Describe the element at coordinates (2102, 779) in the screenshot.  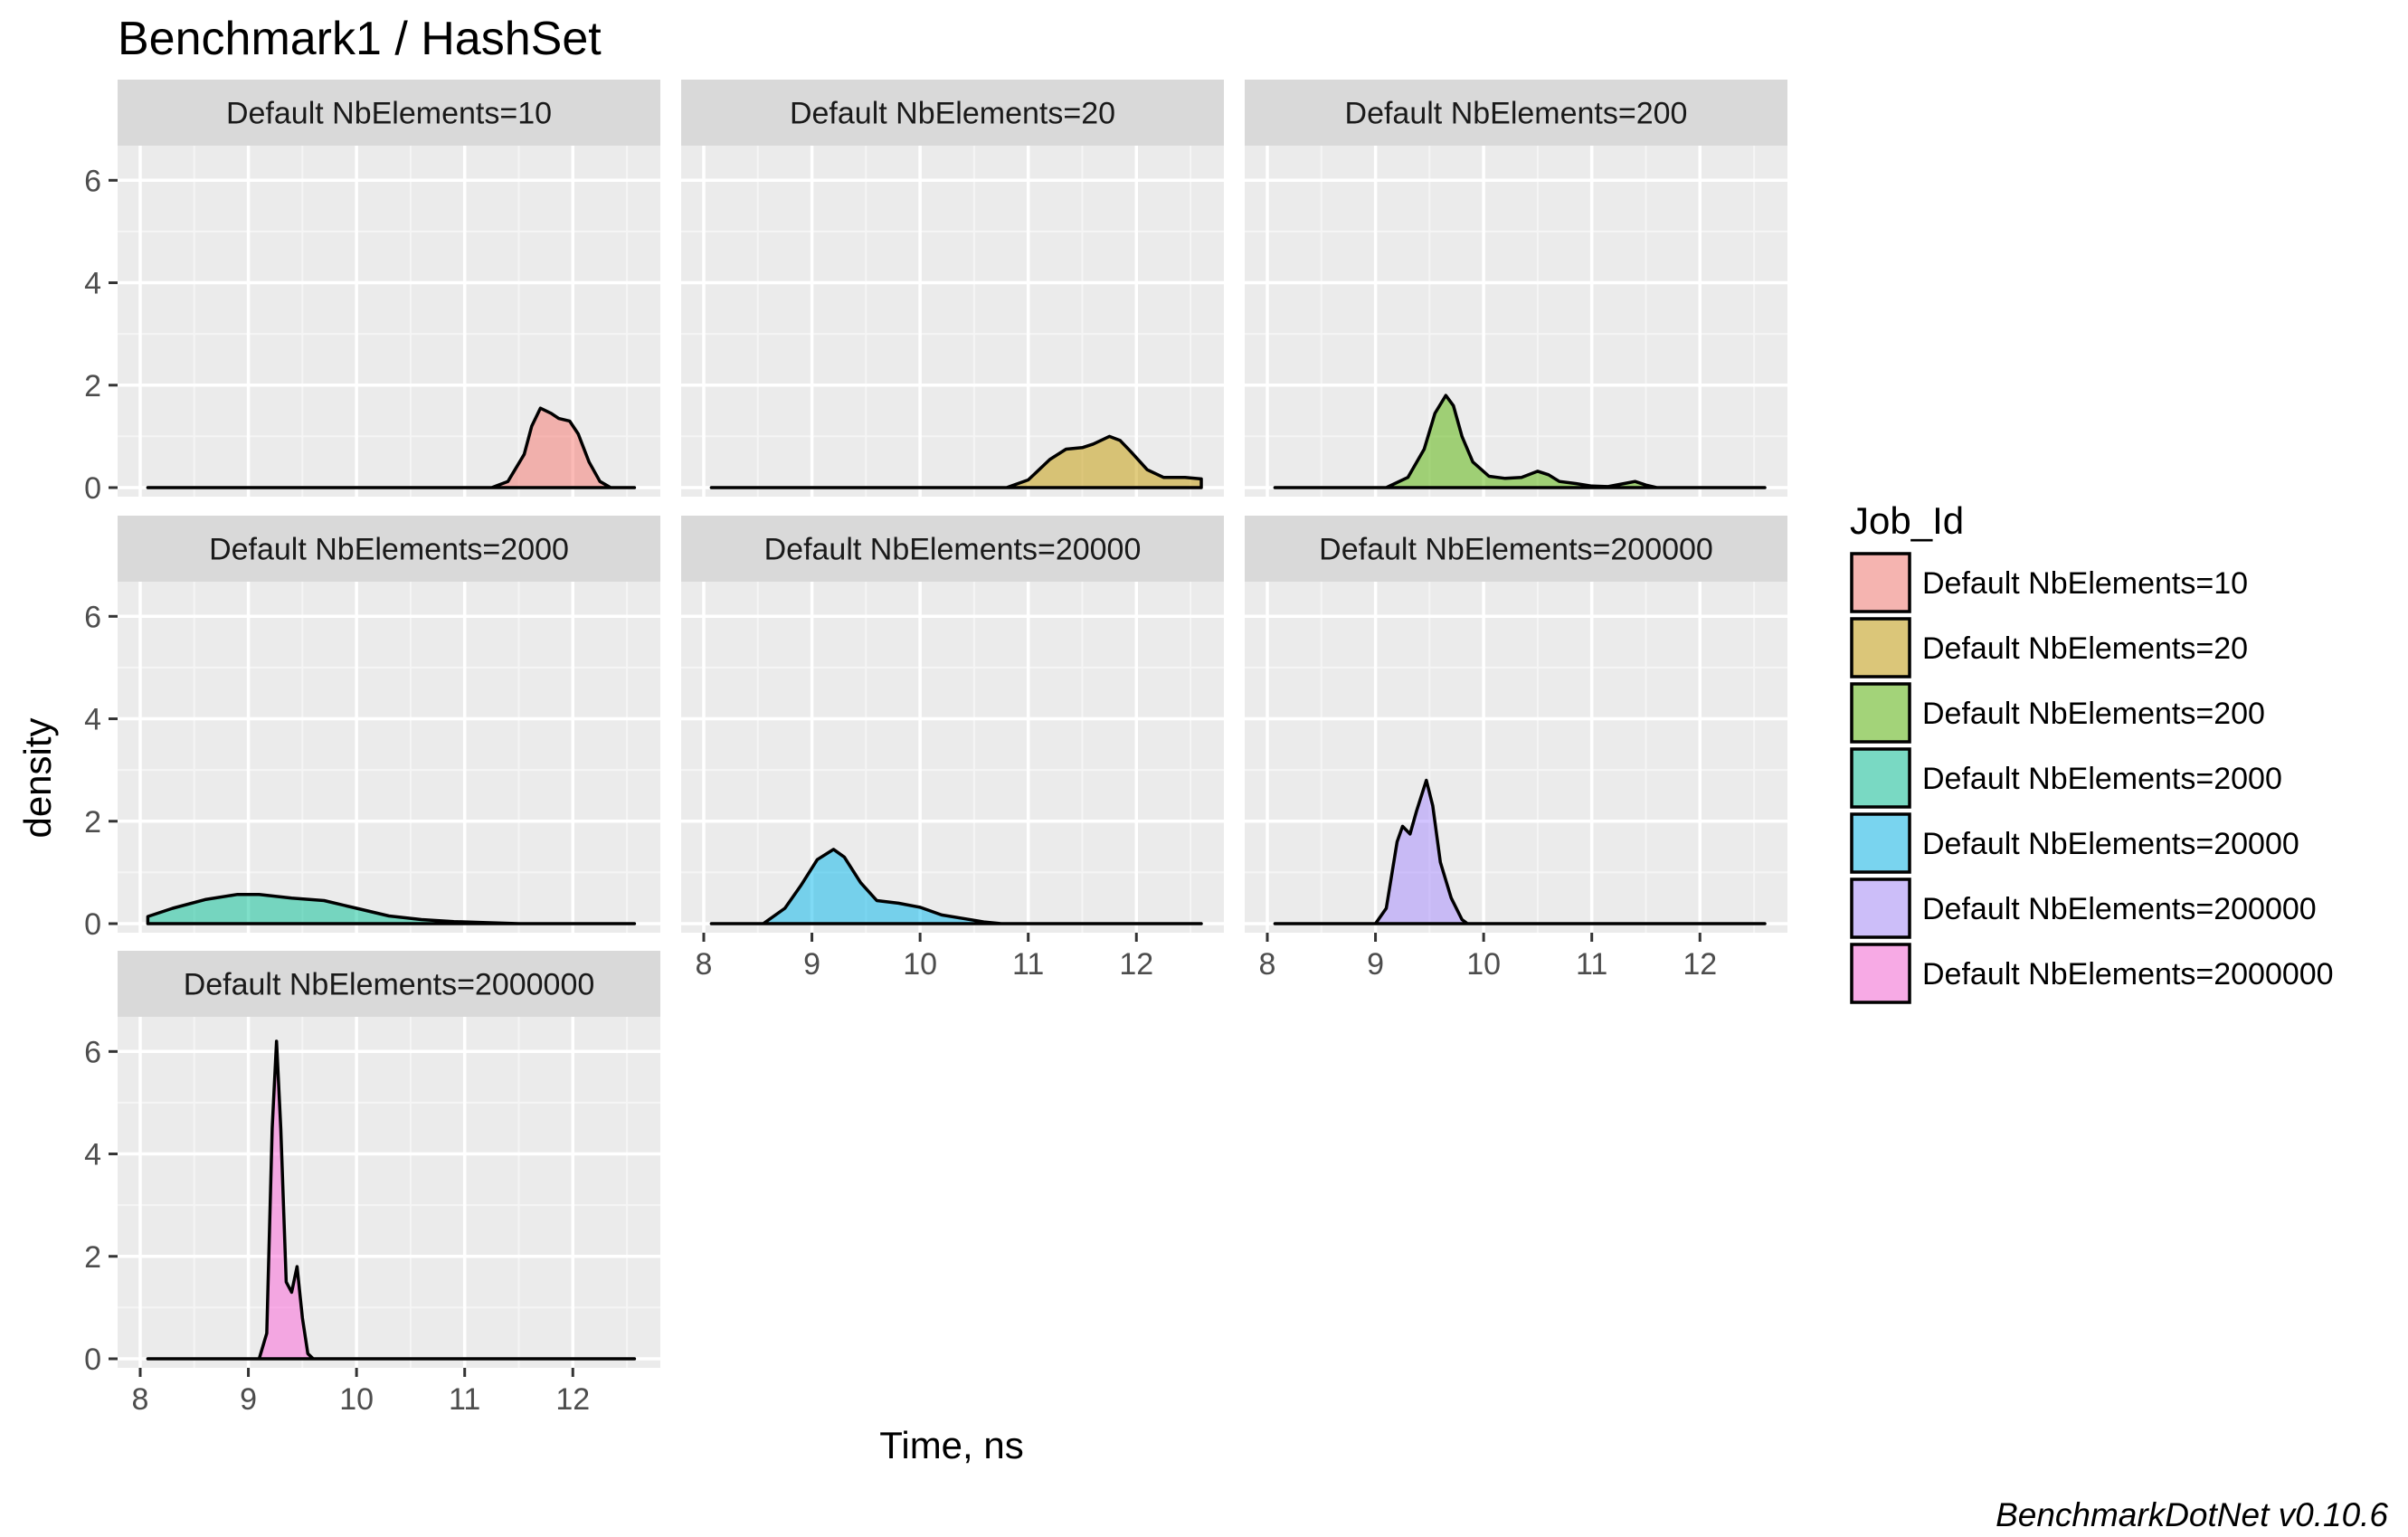
I see `legend-label: Default NbElements=2000` at that location.